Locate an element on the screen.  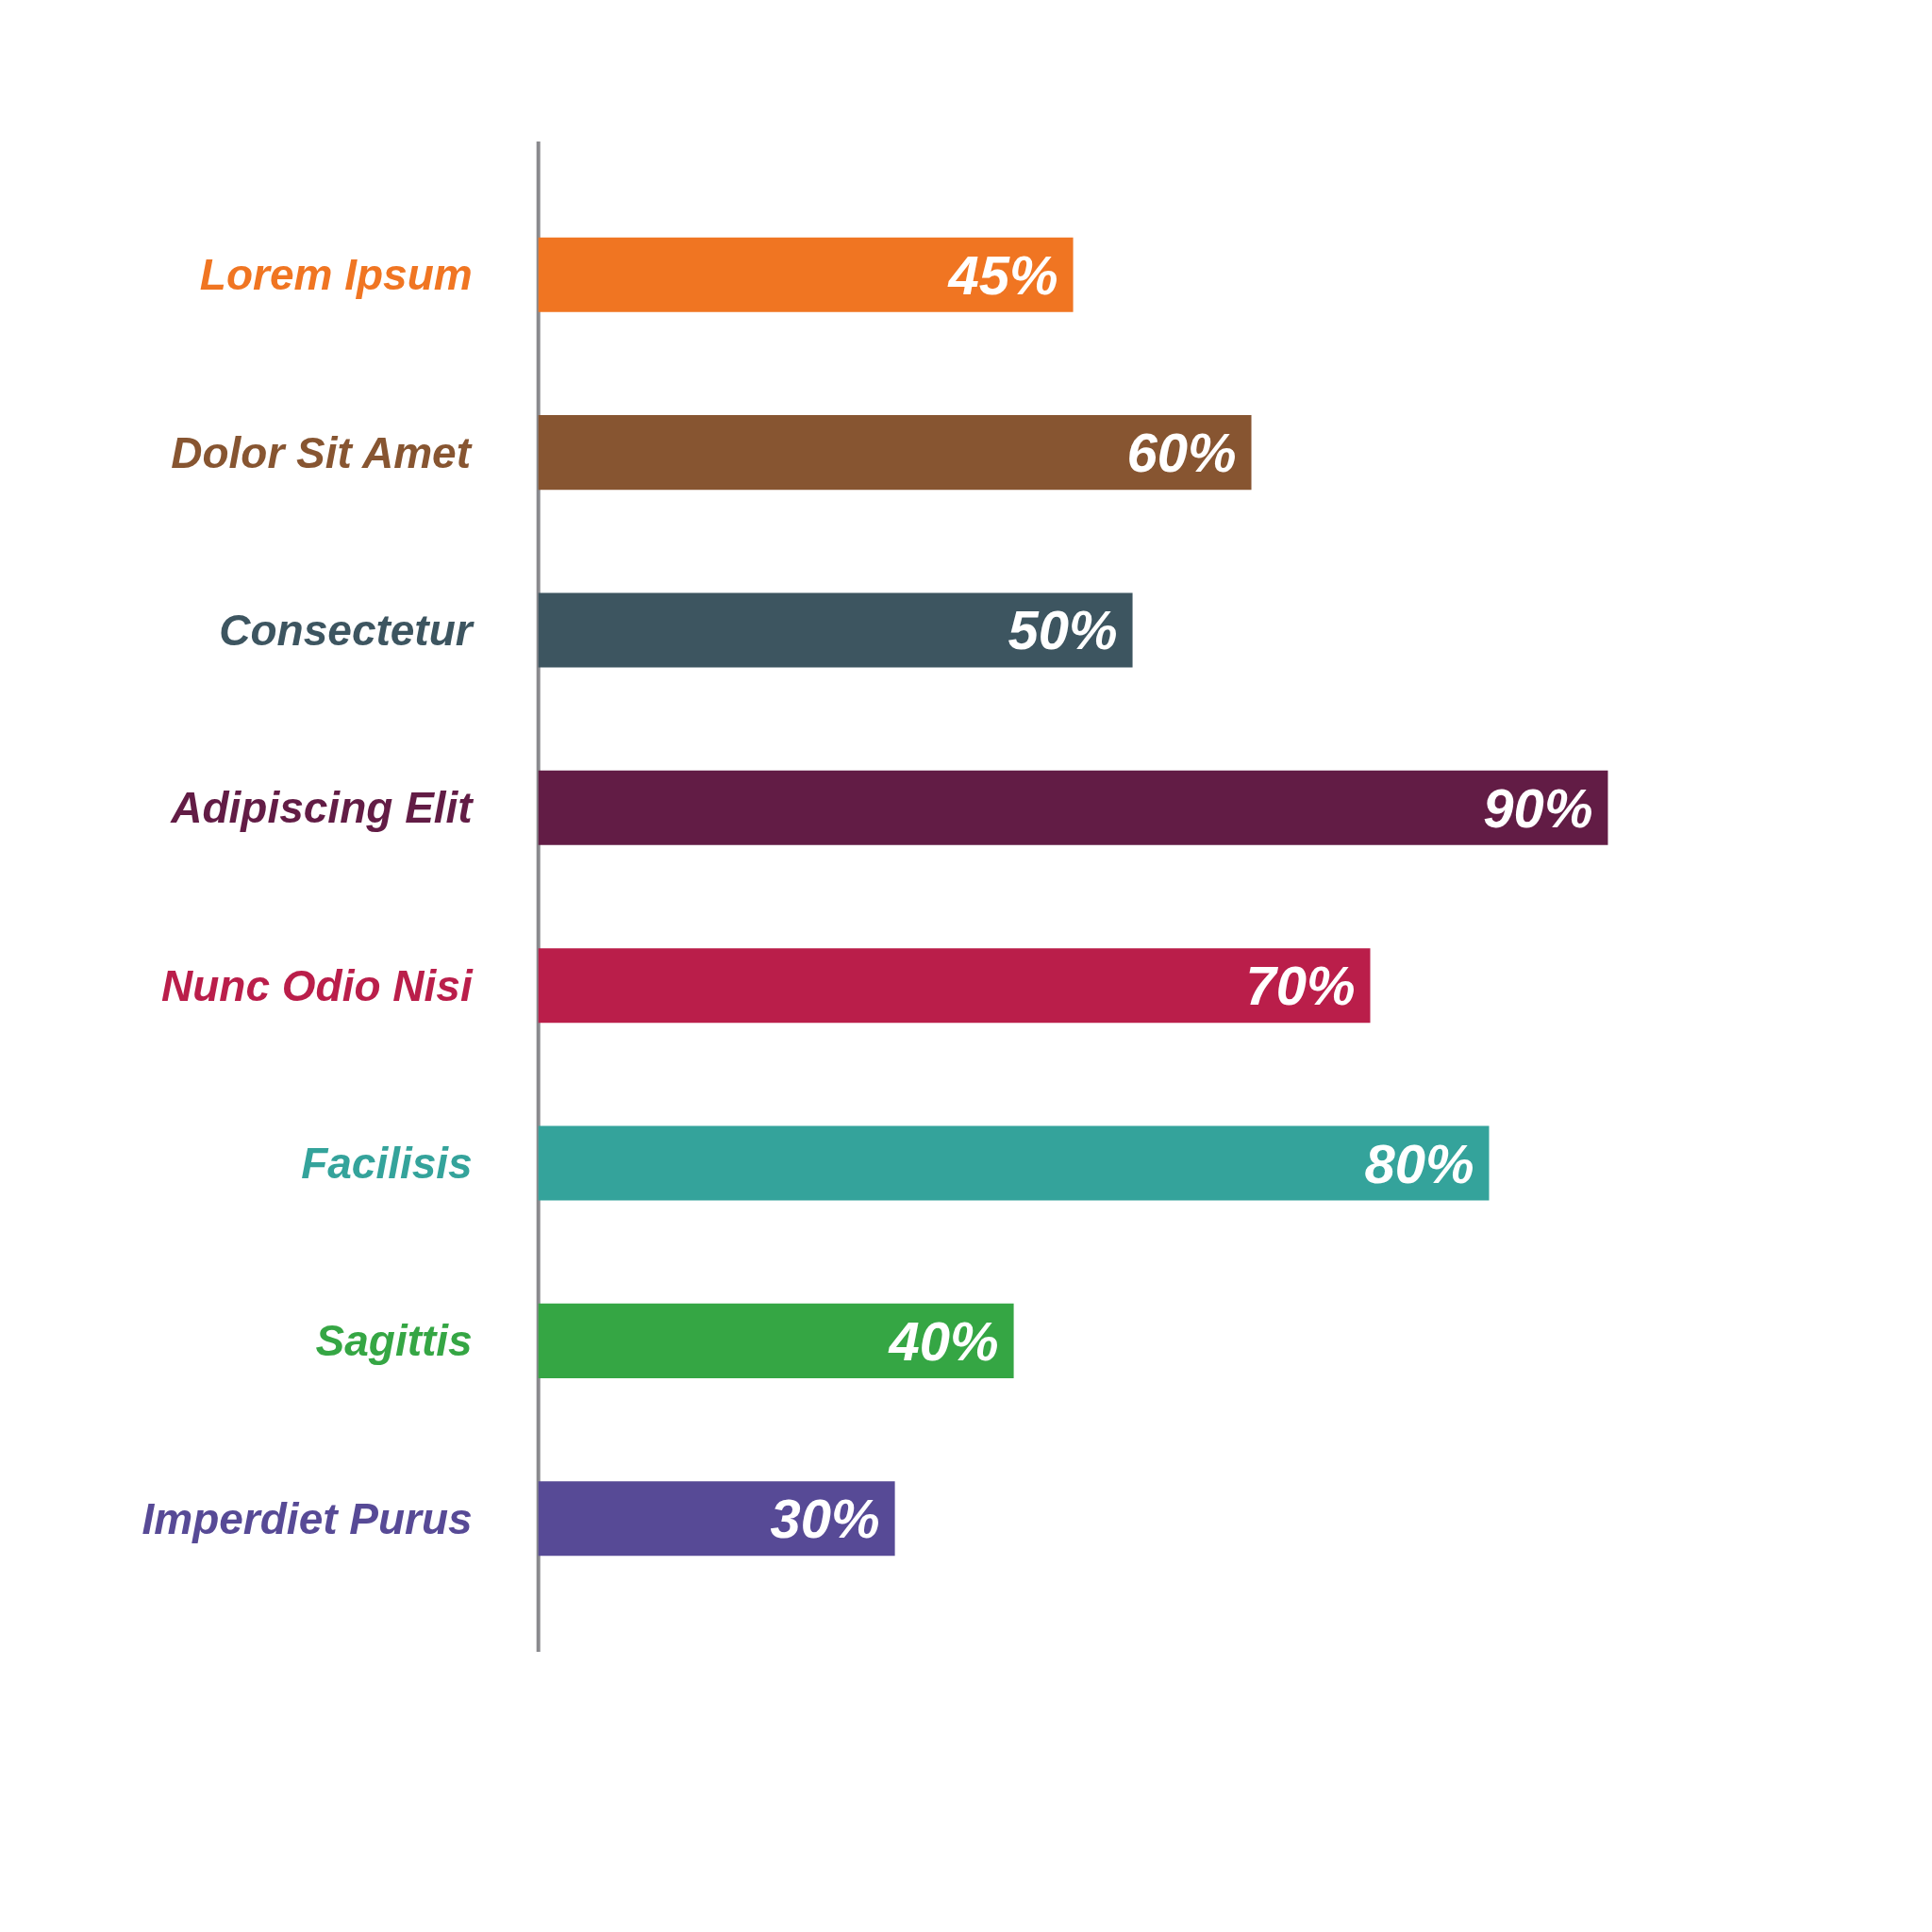
data-label: 30% is located at coordinates (825, 1519).